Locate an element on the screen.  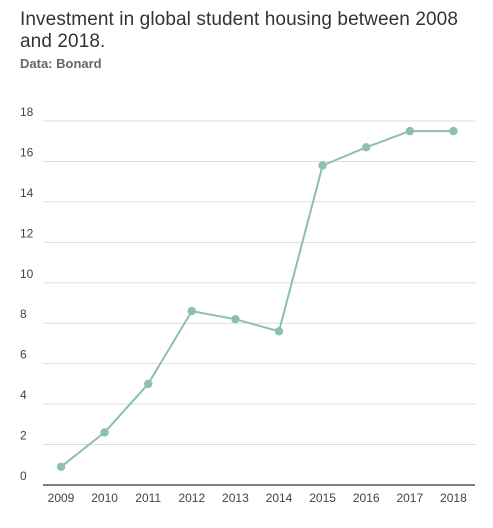
y-tick-label: 12 is located at coordinates (27, 233).